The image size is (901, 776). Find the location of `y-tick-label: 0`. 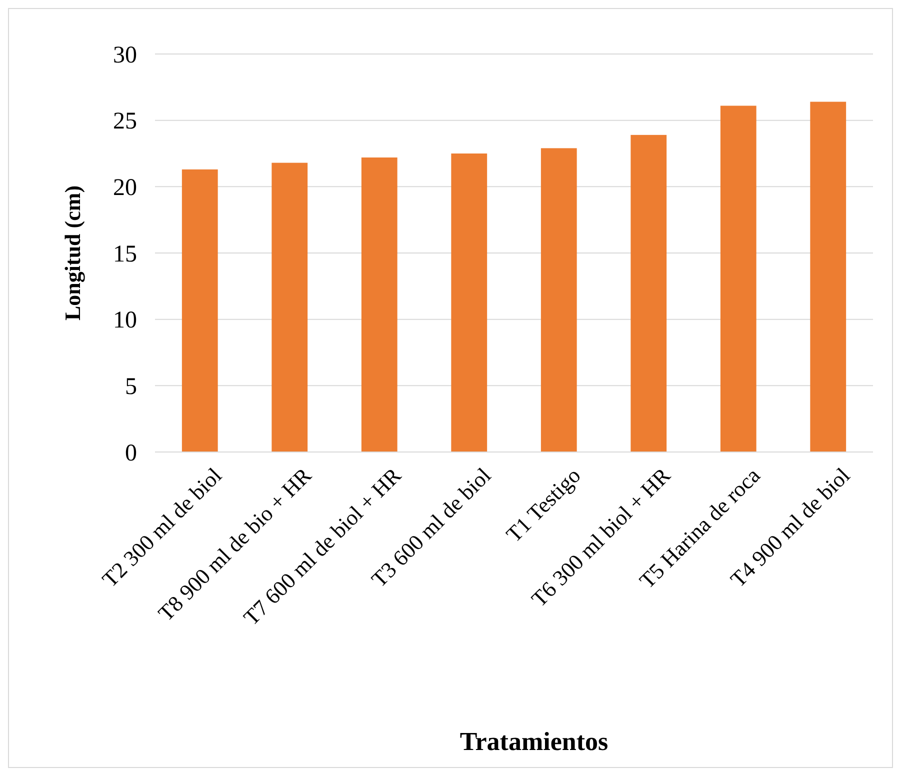

y-tick-label: 0 is located at coordinates (131, 453).